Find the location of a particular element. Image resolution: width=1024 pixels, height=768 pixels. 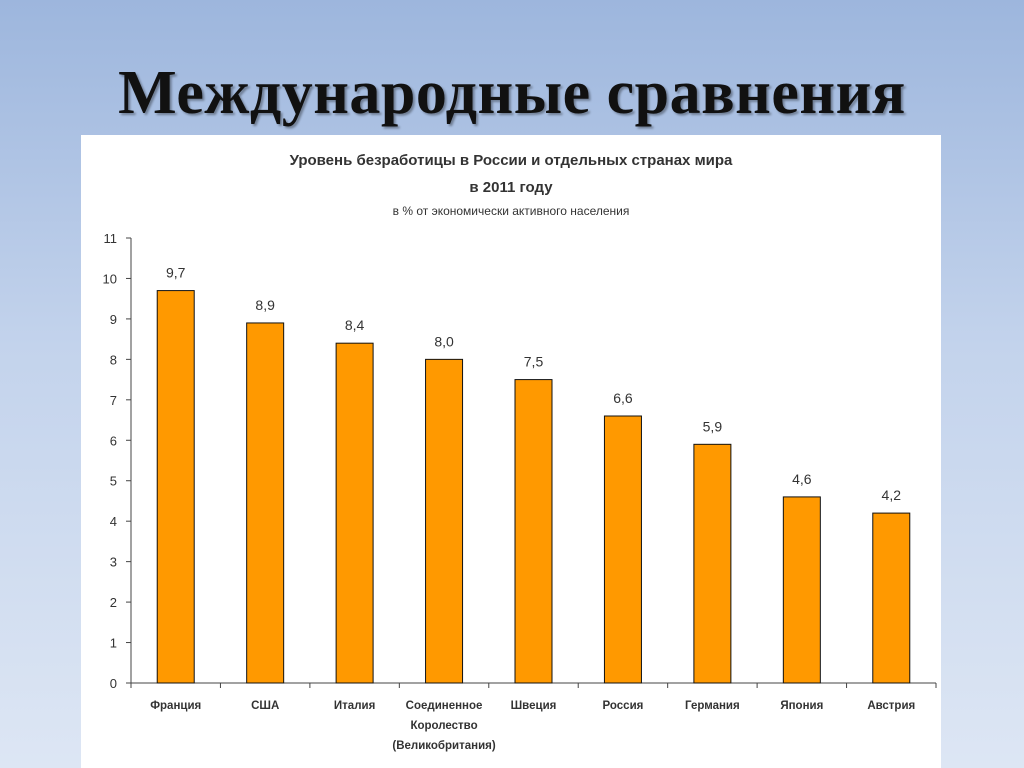

data-label: 7,5 is located at coordinates (534, 362).